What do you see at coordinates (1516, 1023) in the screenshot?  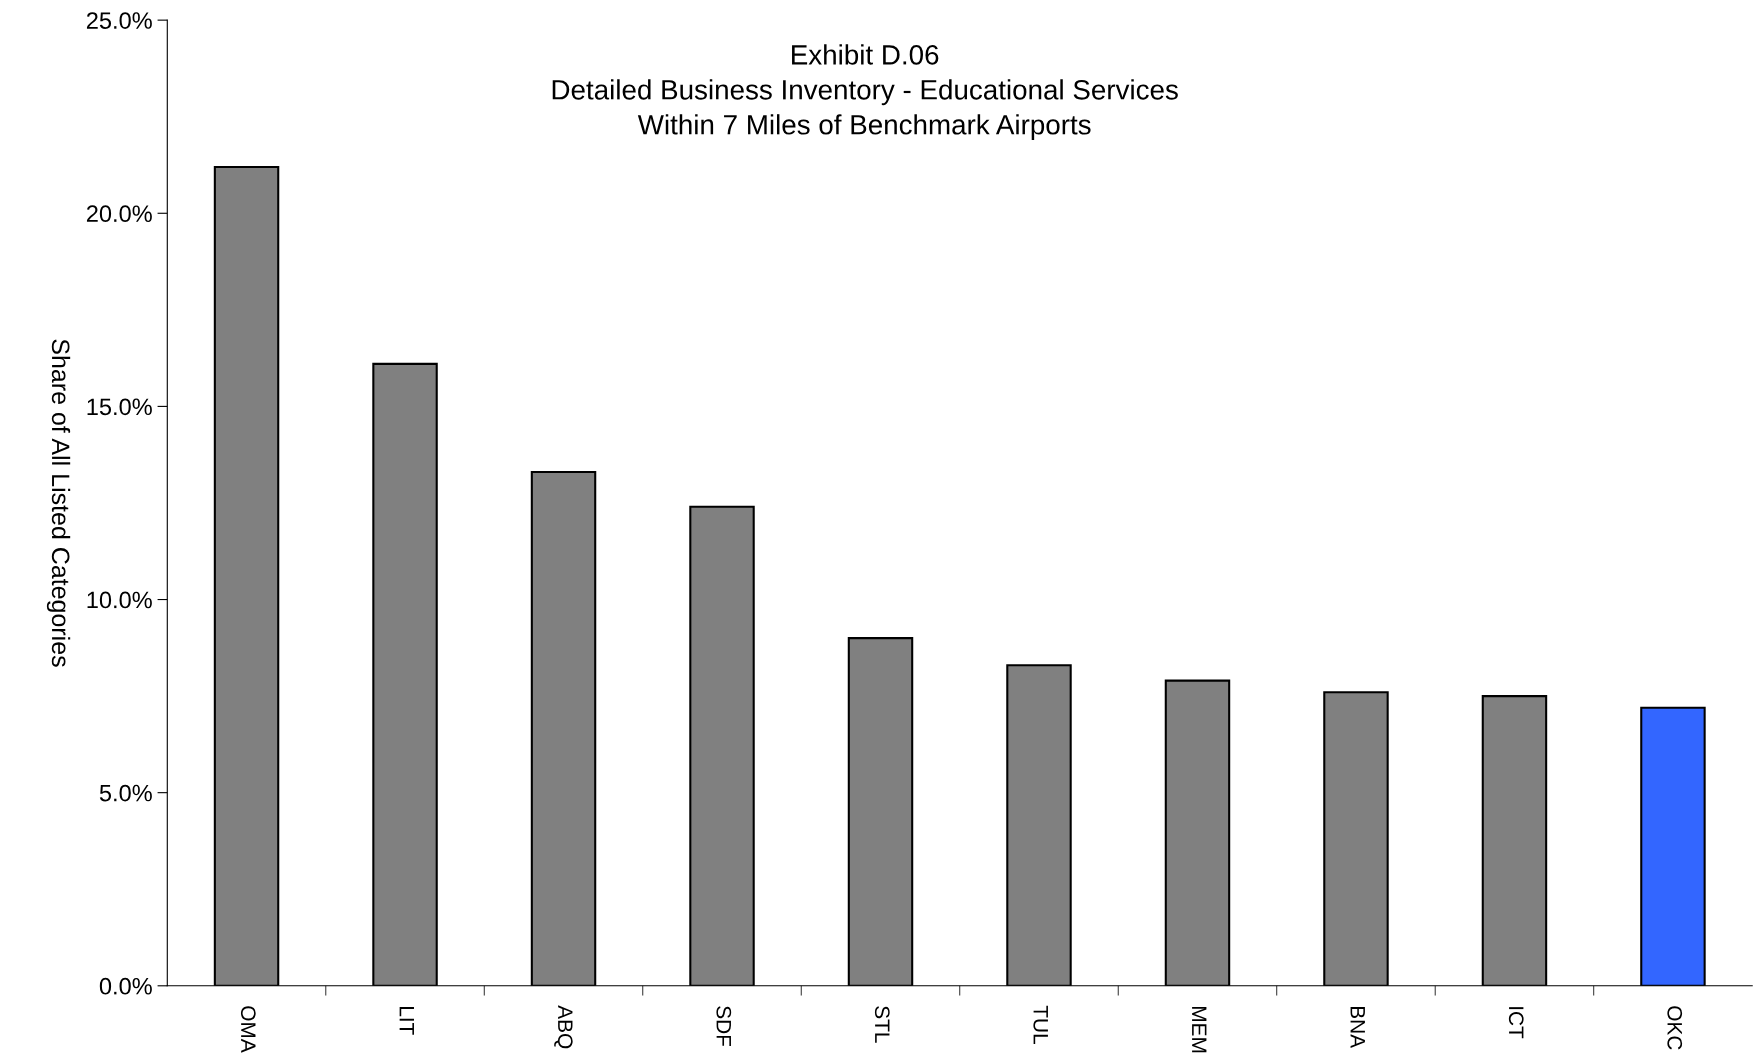 I see `x-tick-label: ICT` at bounding box center [1516, 1023].